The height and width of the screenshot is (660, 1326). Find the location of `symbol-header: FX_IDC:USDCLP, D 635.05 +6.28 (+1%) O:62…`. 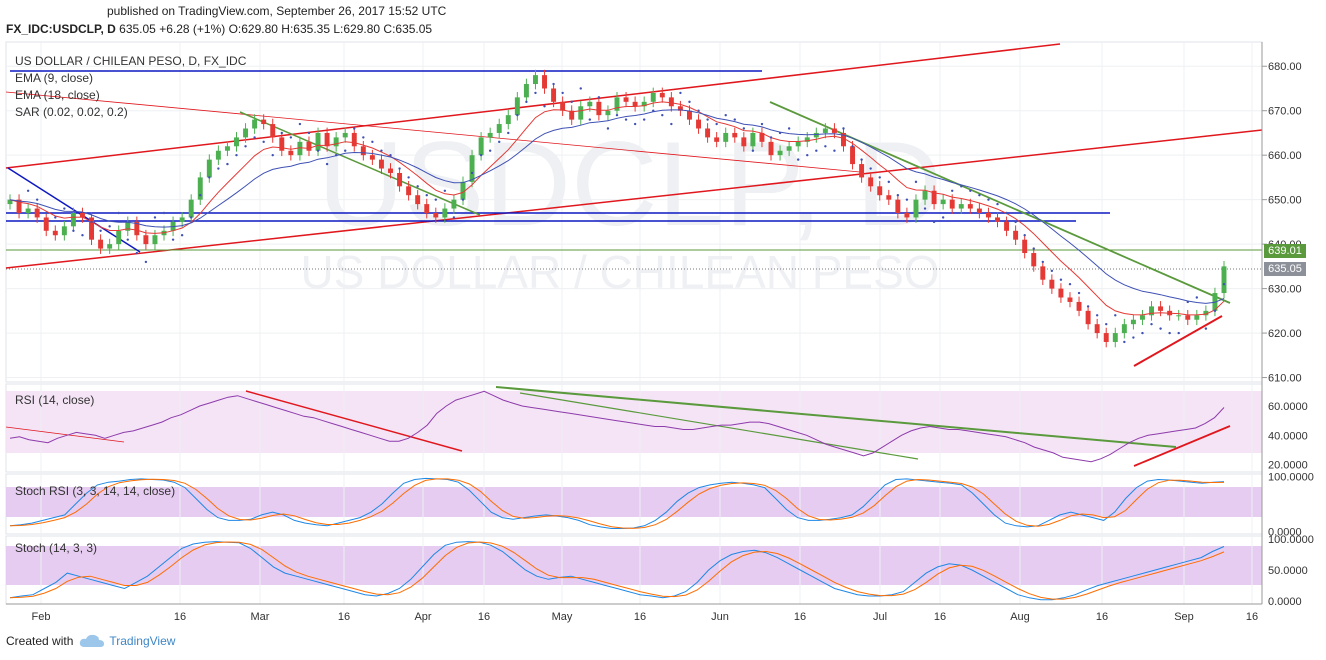

symbol-header: FX_IDC:USDCLP, D 635.05 +6.28 (+1%) O:62… is located at coordinates (219, 29).